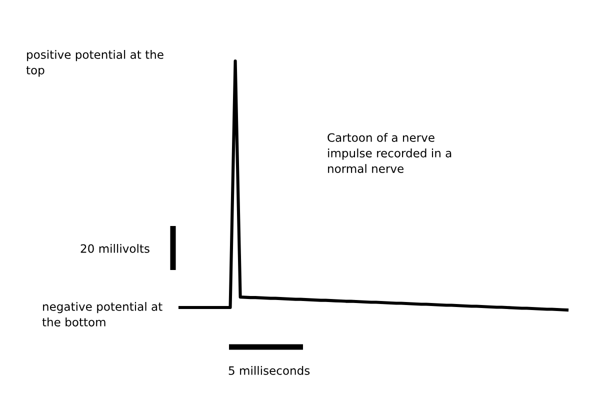 The height and width of the screenshot is (395, 613). What do you see at coordinates (95, 63) in the screenshot?
I see `text: positive potential at the top` at bounding box center [95, 63].